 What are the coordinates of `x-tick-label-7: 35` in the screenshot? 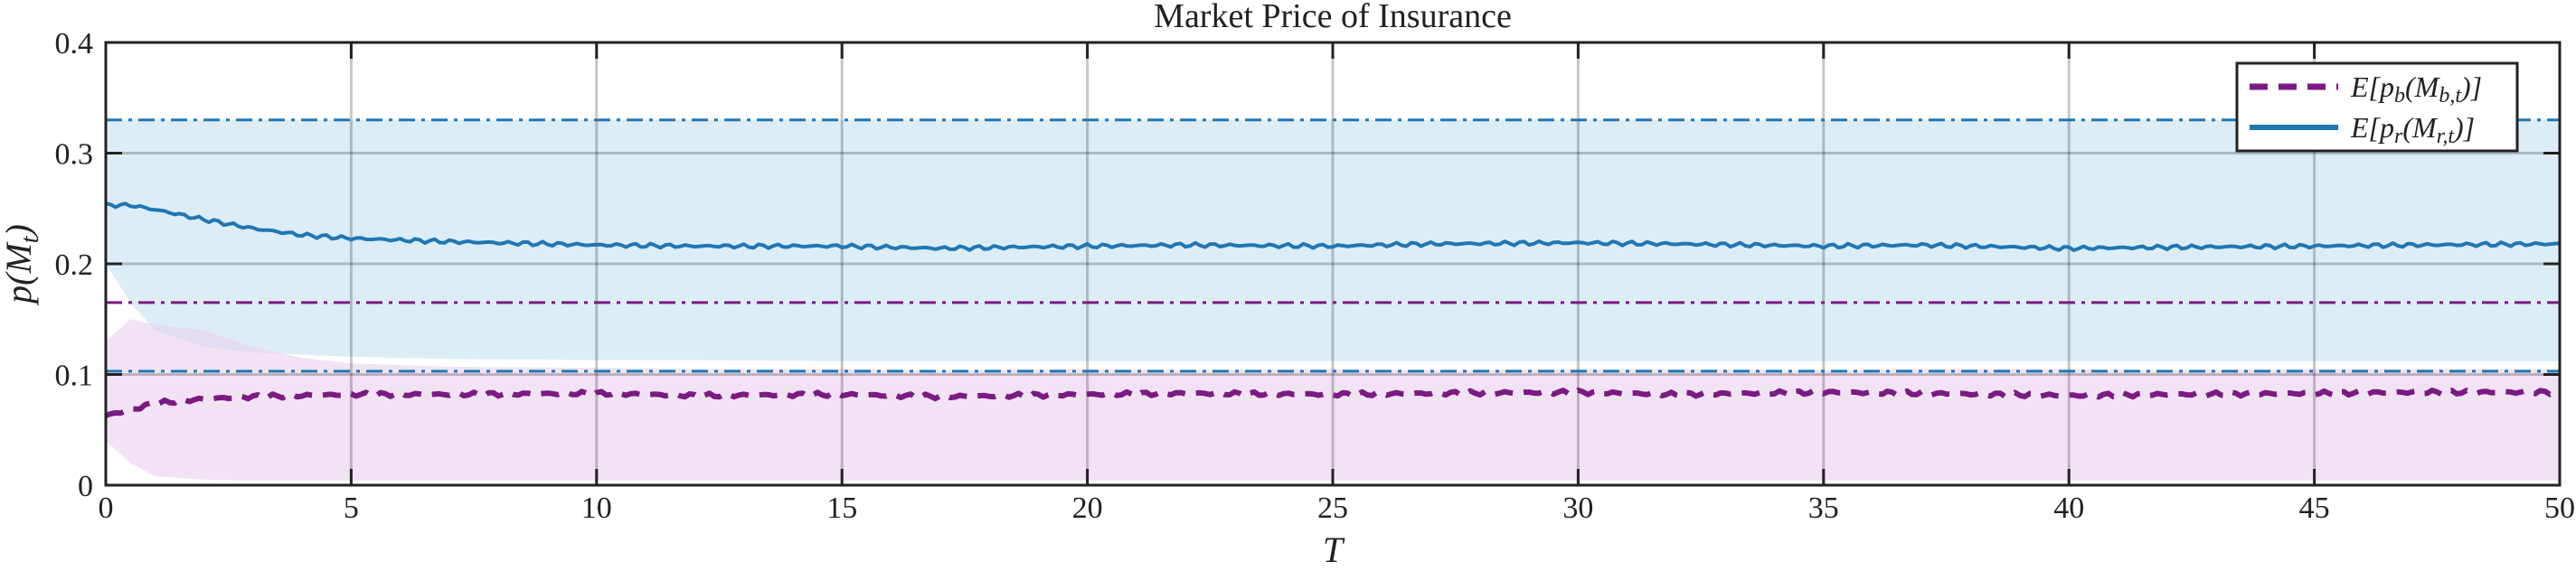 It's located at (1823, 508).